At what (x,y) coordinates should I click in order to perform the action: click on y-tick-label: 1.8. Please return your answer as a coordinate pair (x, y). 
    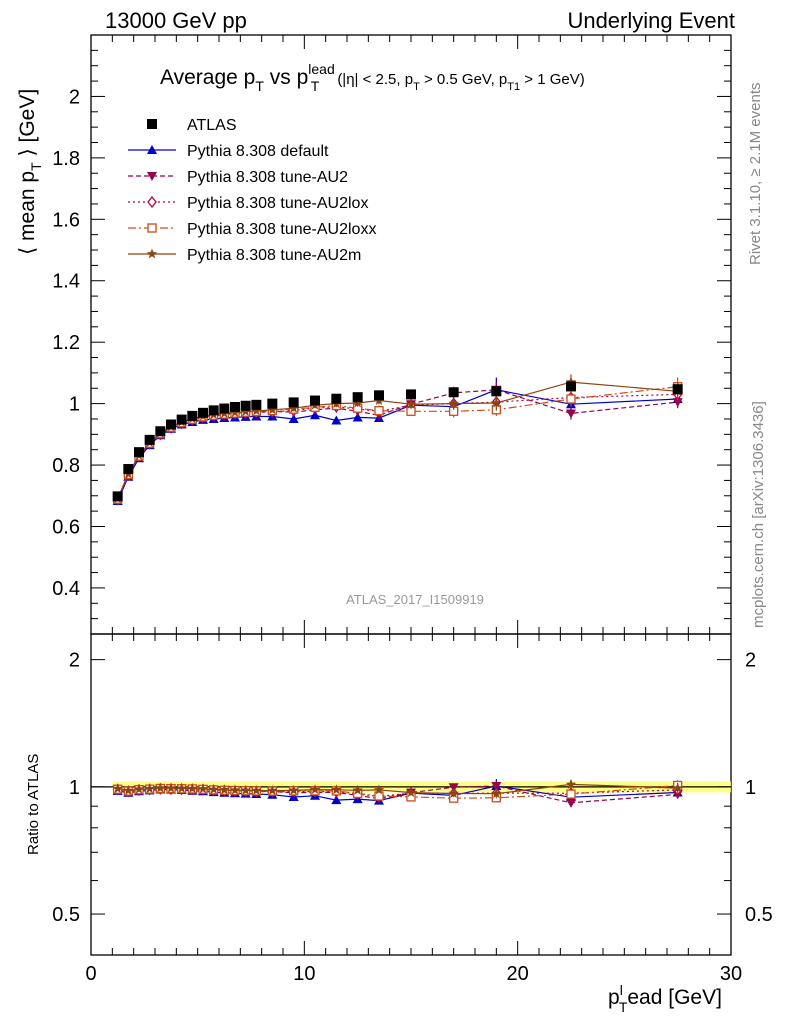
    Looking at the image, I should click on (66, 159).